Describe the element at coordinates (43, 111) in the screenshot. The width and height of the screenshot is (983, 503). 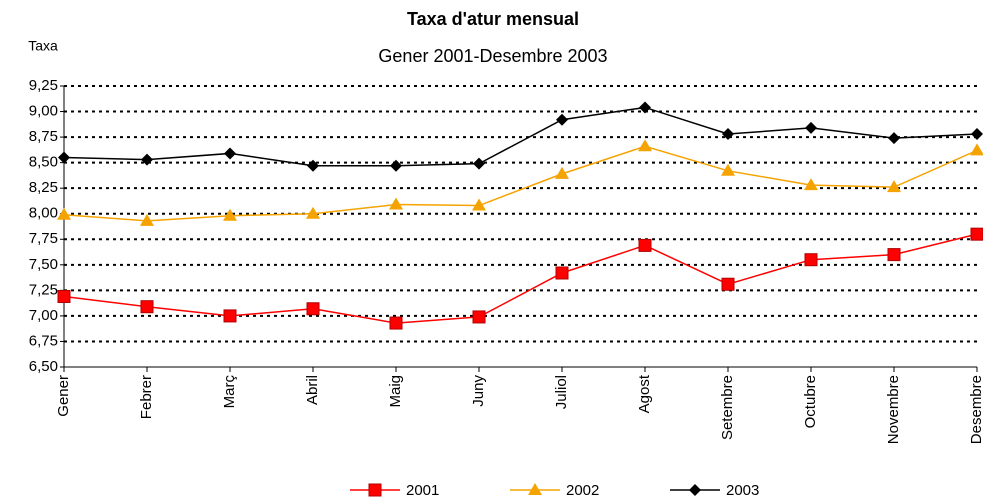
I see `y-tick-label: 9,00` at that location.